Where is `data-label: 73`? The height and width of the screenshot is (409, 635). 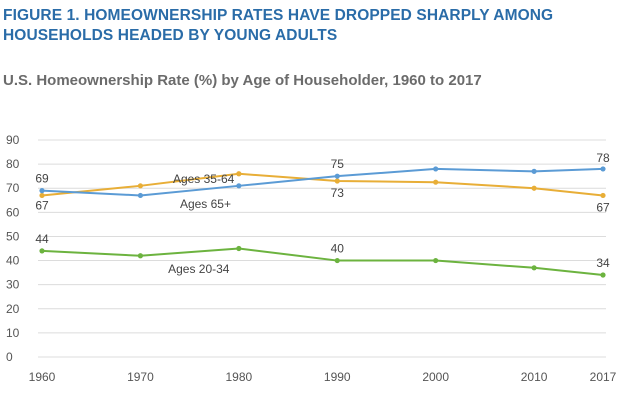
data-label: 73 is located at coordinates (338, 193).